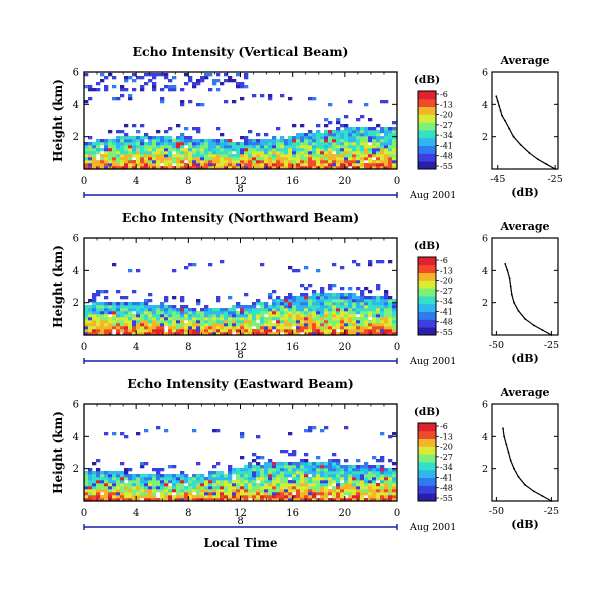 The height and width of the screenshot is (598, 614). I want to click on profile-point, so click(542, 496).